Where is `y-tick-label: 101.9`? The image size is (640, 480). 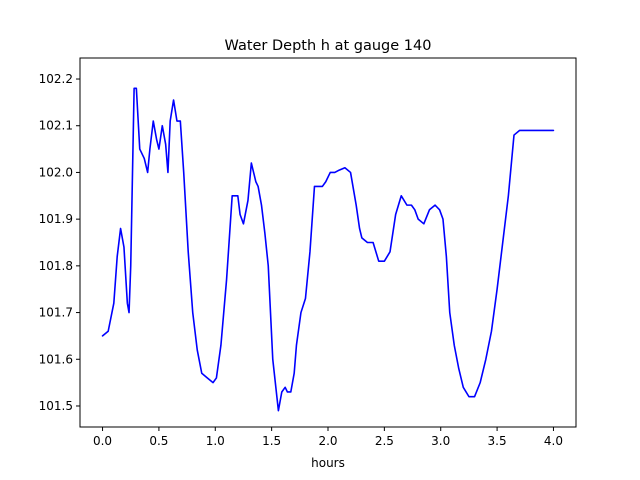 y-tick-label: 101.9 is located at coordinates (56, 219).